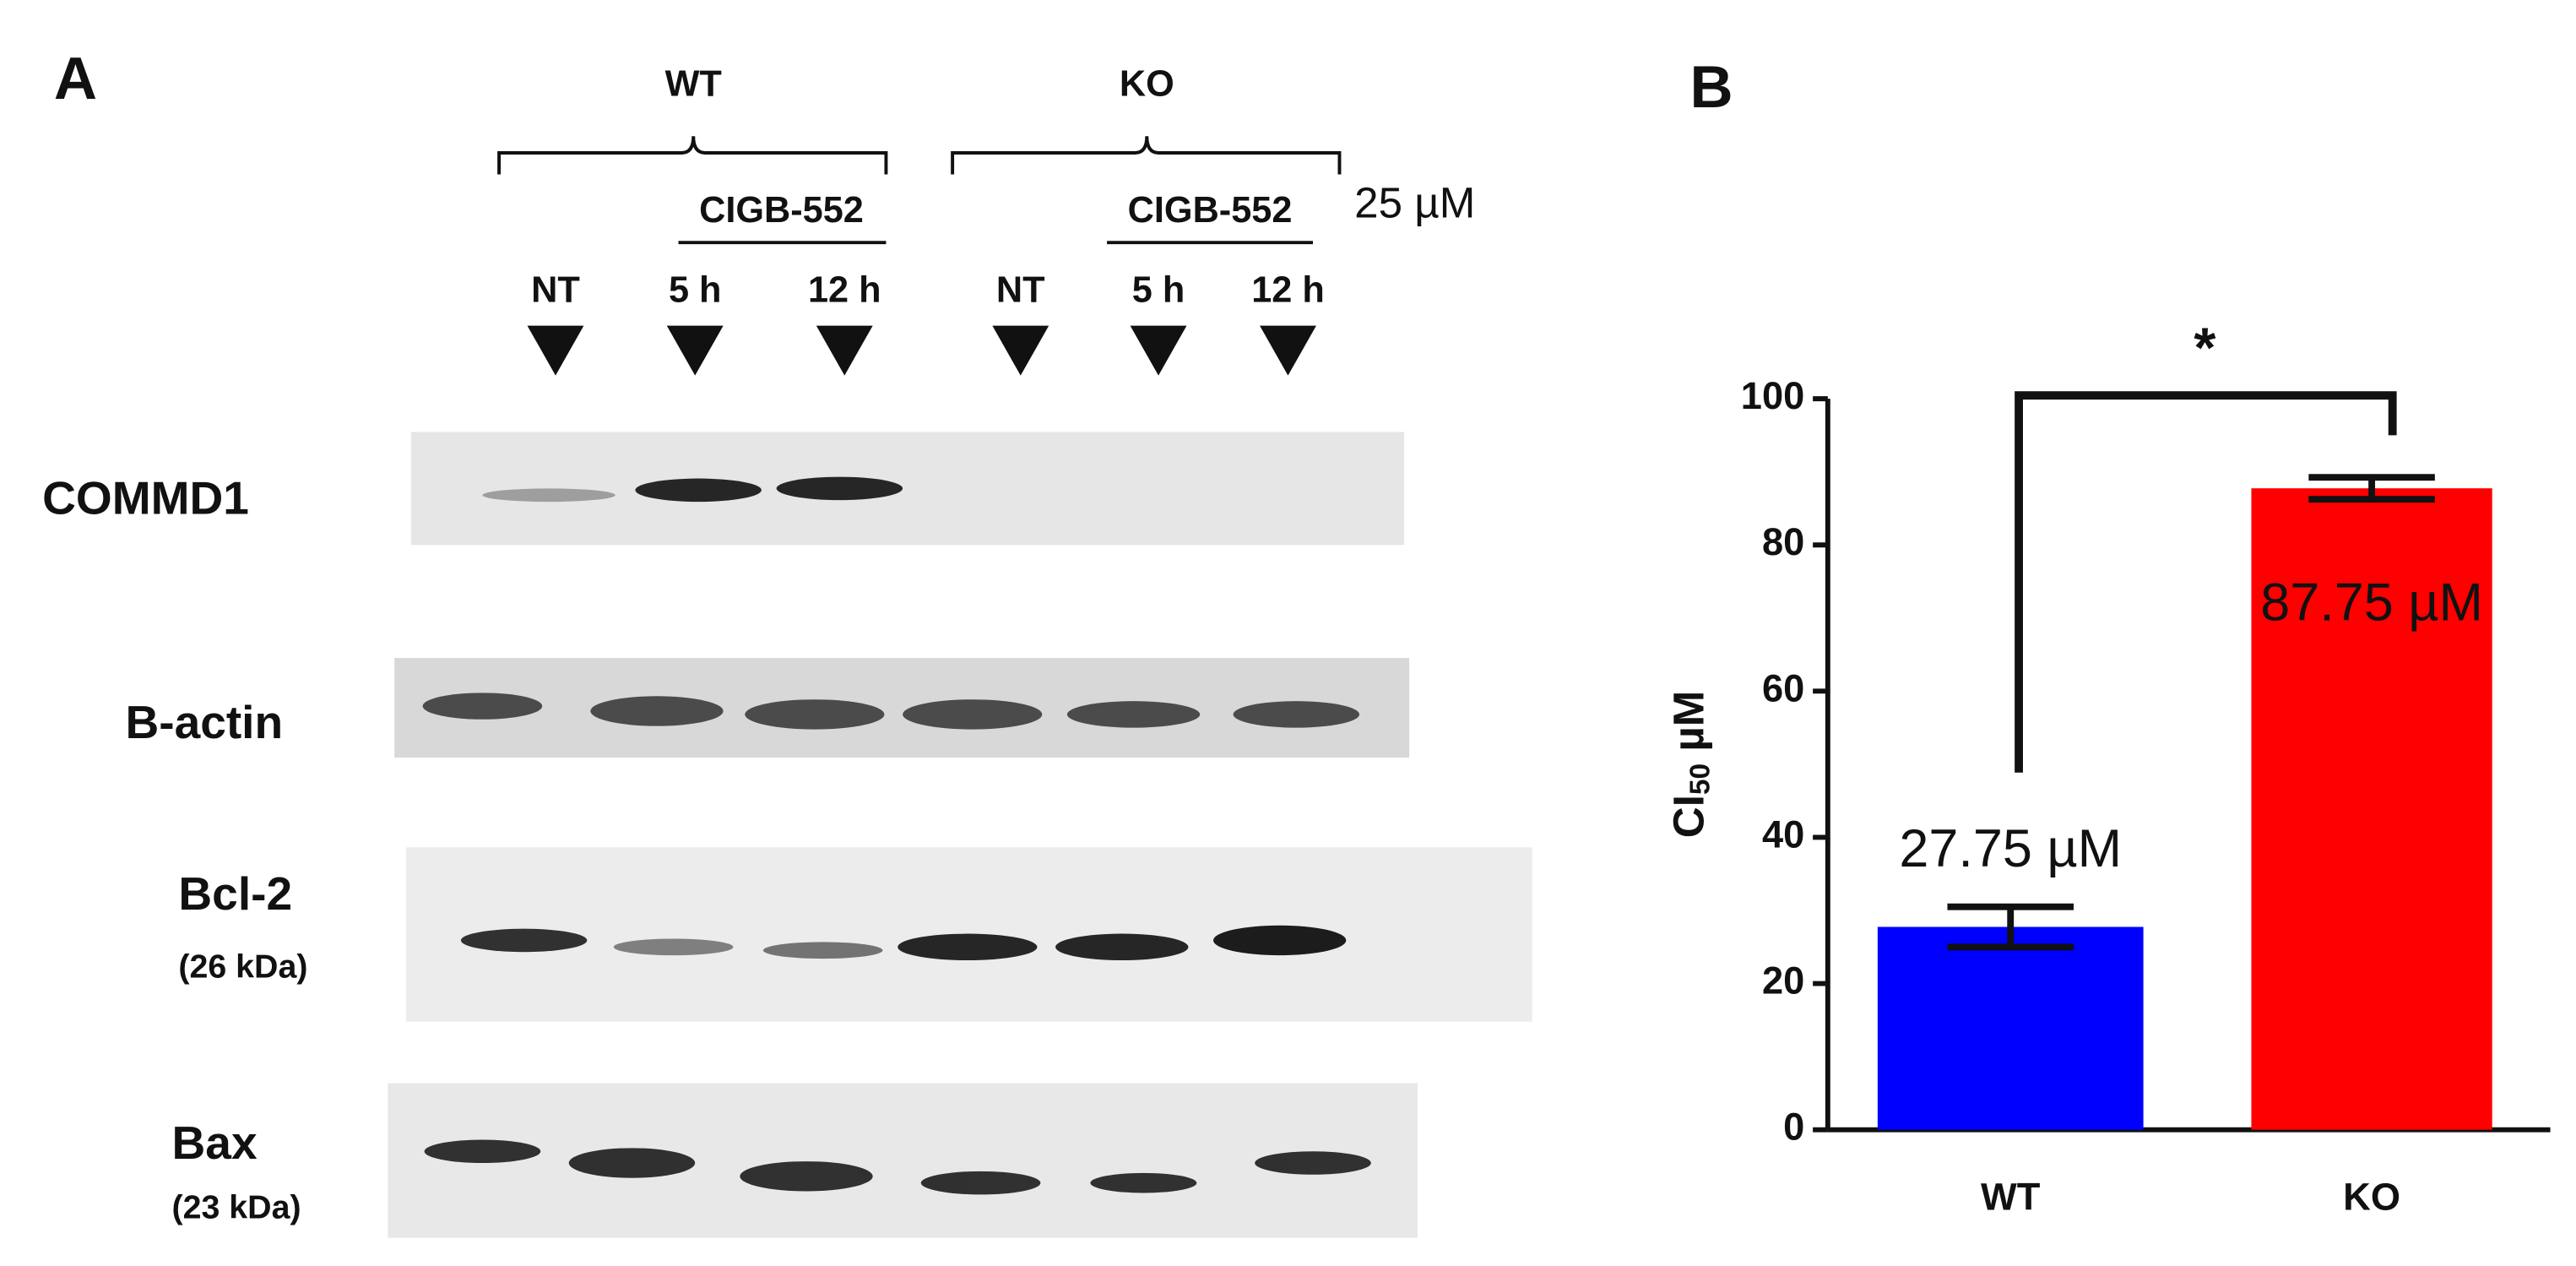 The image size is (2576, 1266). I want to click on brackets, so click(919, 190).